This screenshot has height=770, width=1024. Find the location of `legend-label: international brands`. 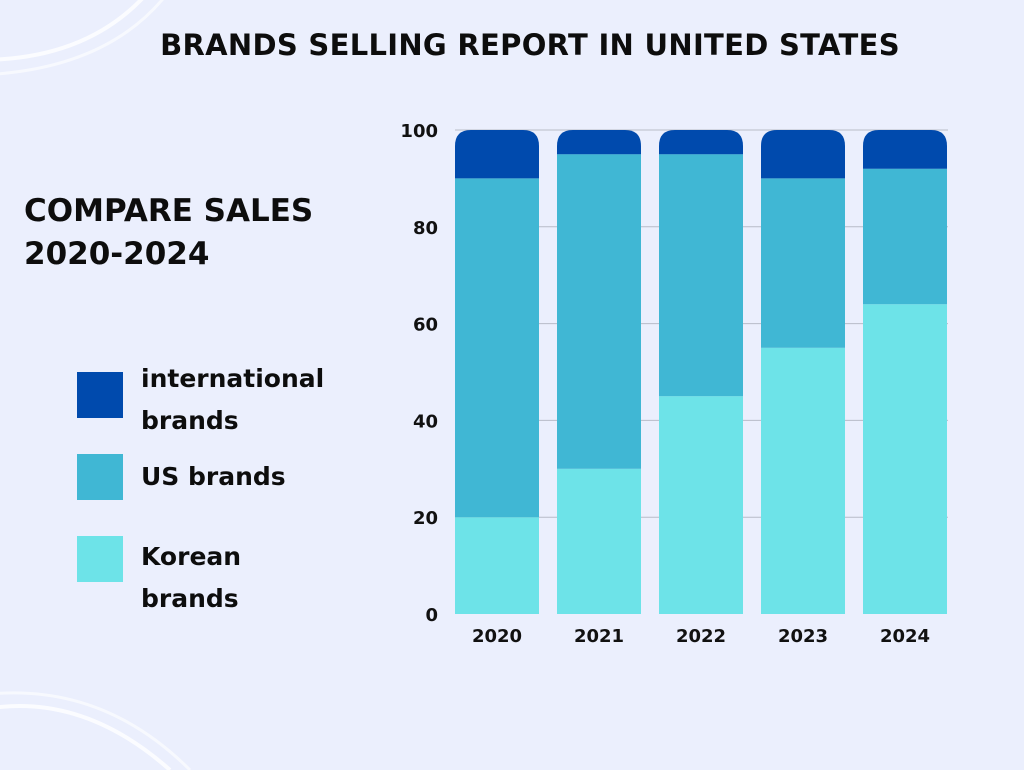

legend-label: international brands is located at coordinates (251, 400).